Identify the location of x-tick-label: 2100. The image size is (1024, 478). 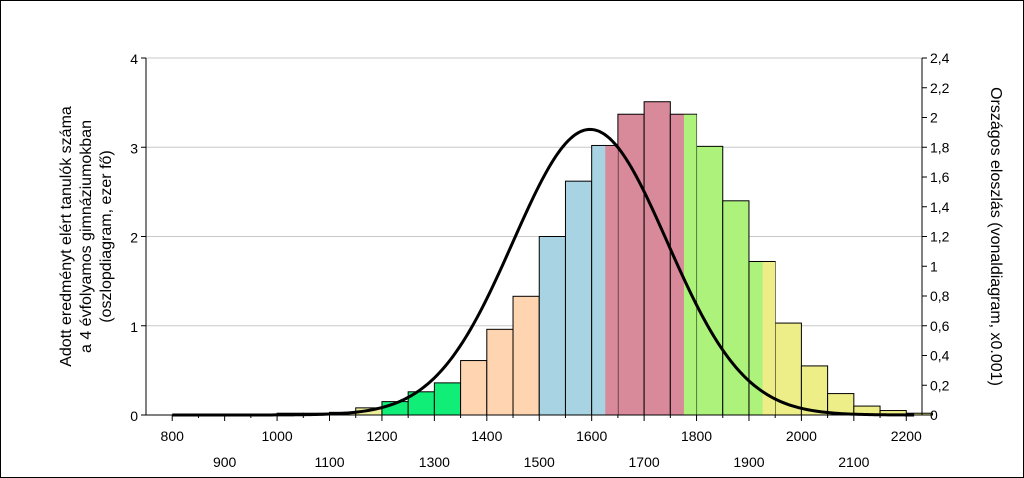
(853, 462).